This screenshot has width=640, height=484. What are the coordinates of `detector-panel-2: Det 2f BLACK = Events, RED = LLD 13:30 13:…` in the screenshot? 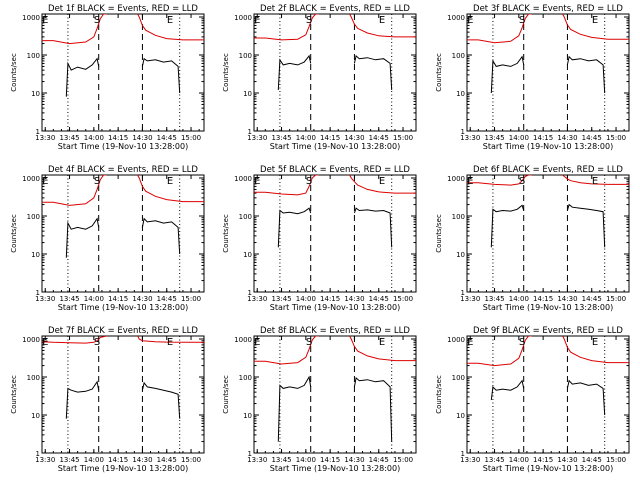 It's located at (319, 77).